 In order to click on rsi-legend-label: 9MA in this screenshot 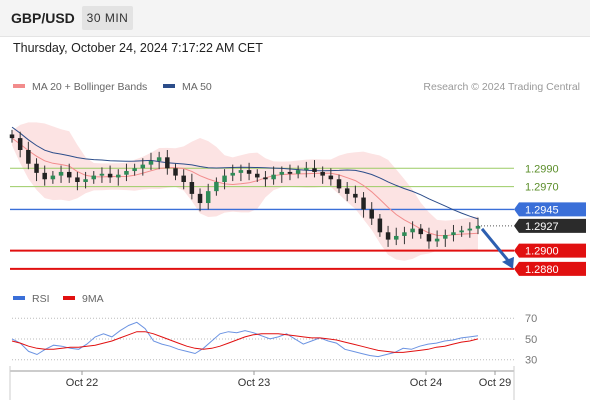, I will do `click(93, 299)`.